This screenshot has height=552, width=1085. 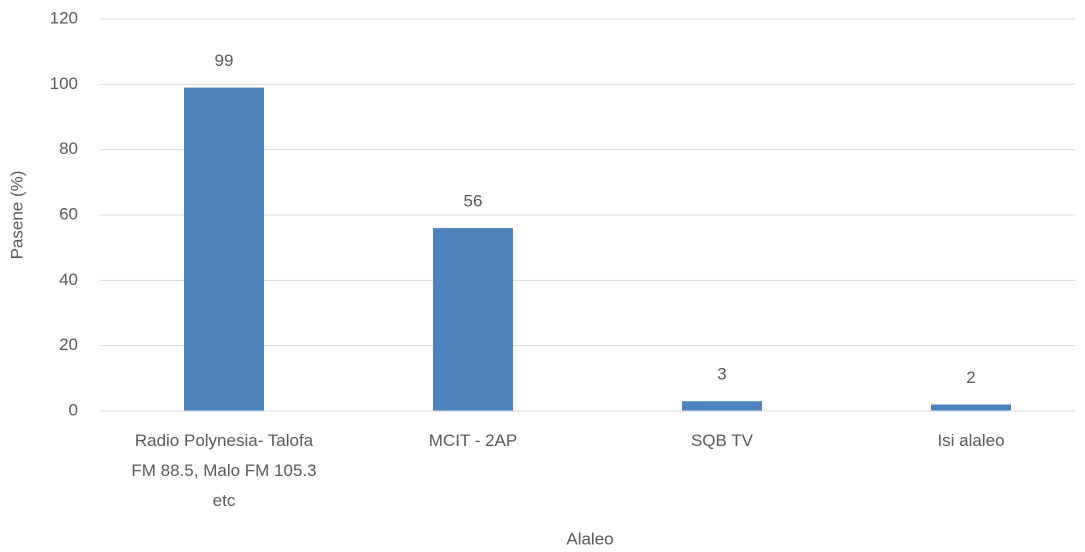 I want to click on y-tick-label: 80, so click(x=68, y=148).